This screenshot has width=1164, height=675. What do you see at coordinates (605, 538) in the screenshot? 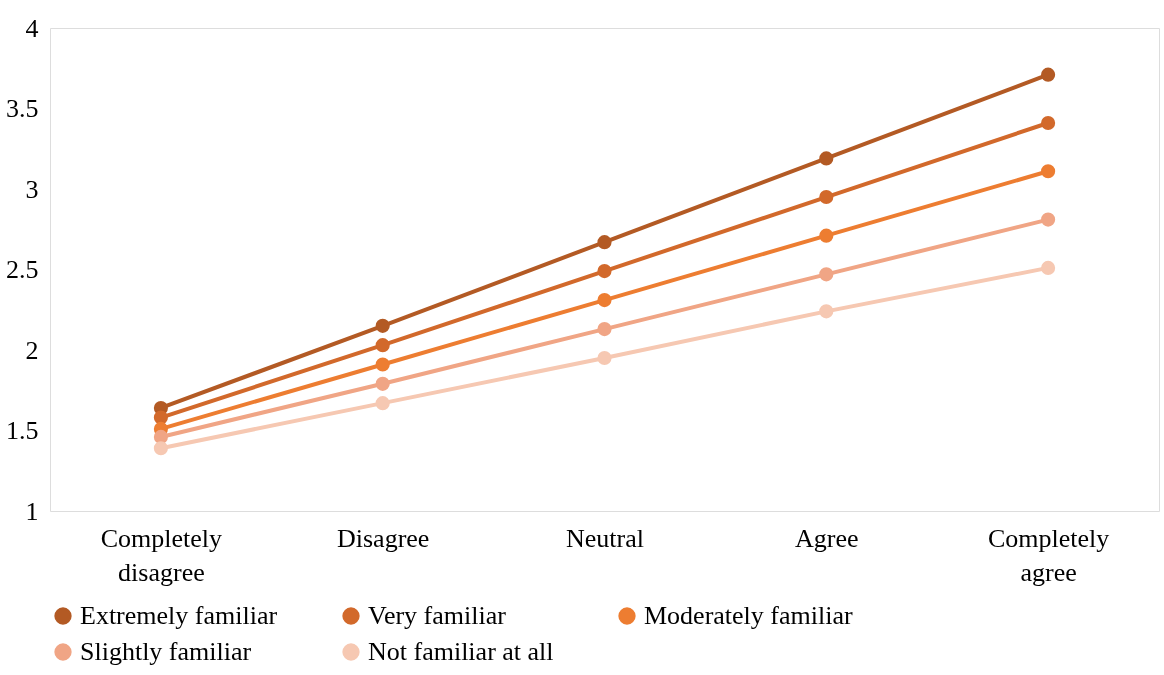
I see `x-tick-label: Neutral` at bounding box center [605, 538].